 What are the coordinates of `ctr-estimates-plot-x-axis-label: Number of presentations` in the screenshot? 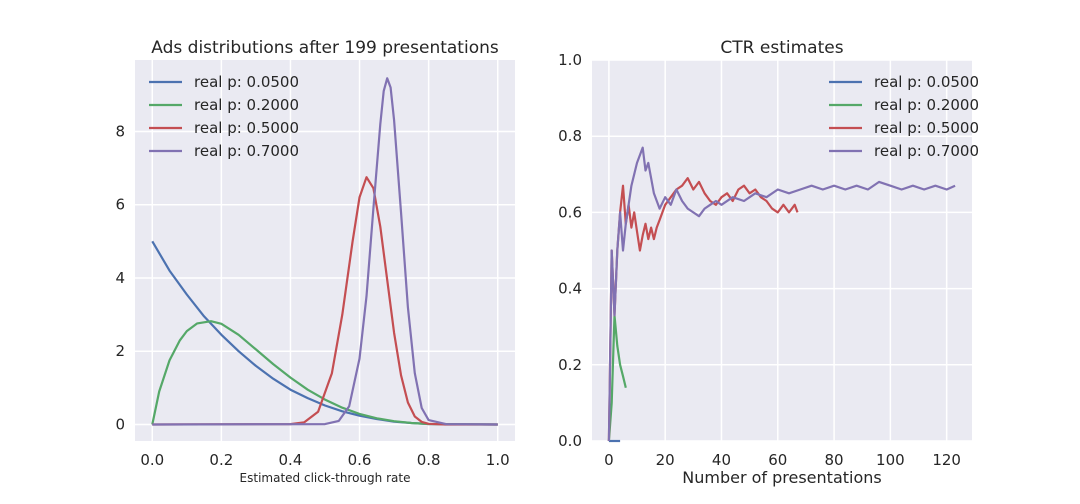 It's located at (781, 477).